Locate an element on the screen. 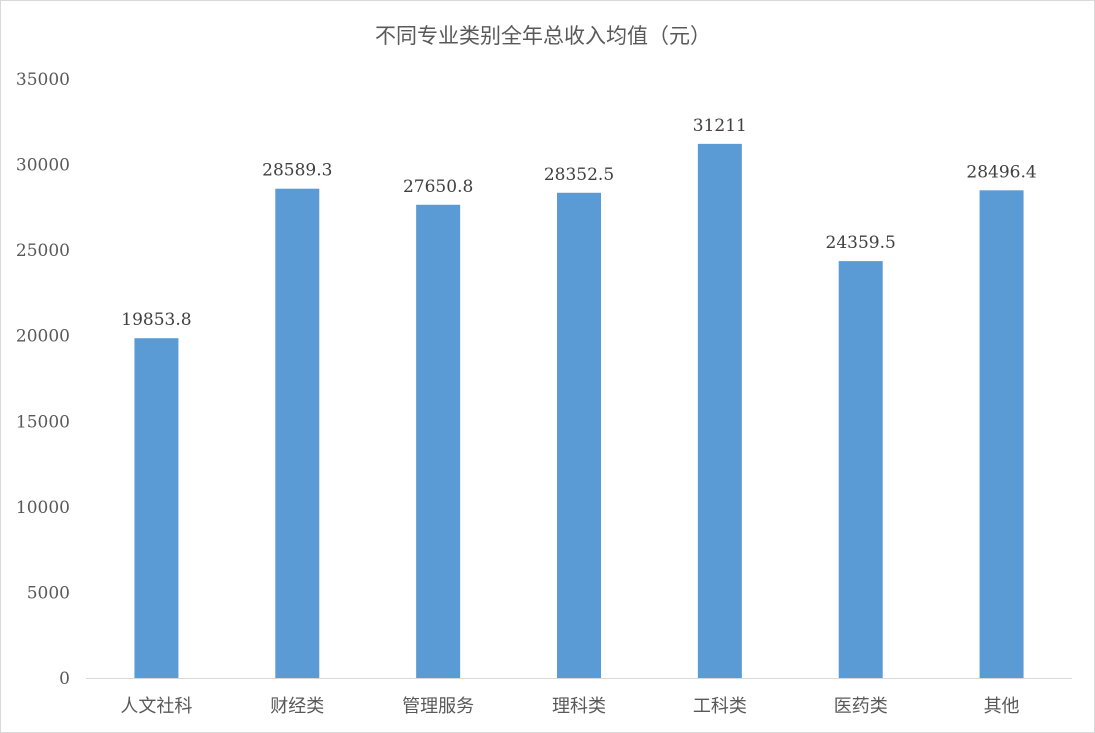 This screenshot has height=733, width=1095. x-tick-label: 财经类 is located at coordinates (297, 706).